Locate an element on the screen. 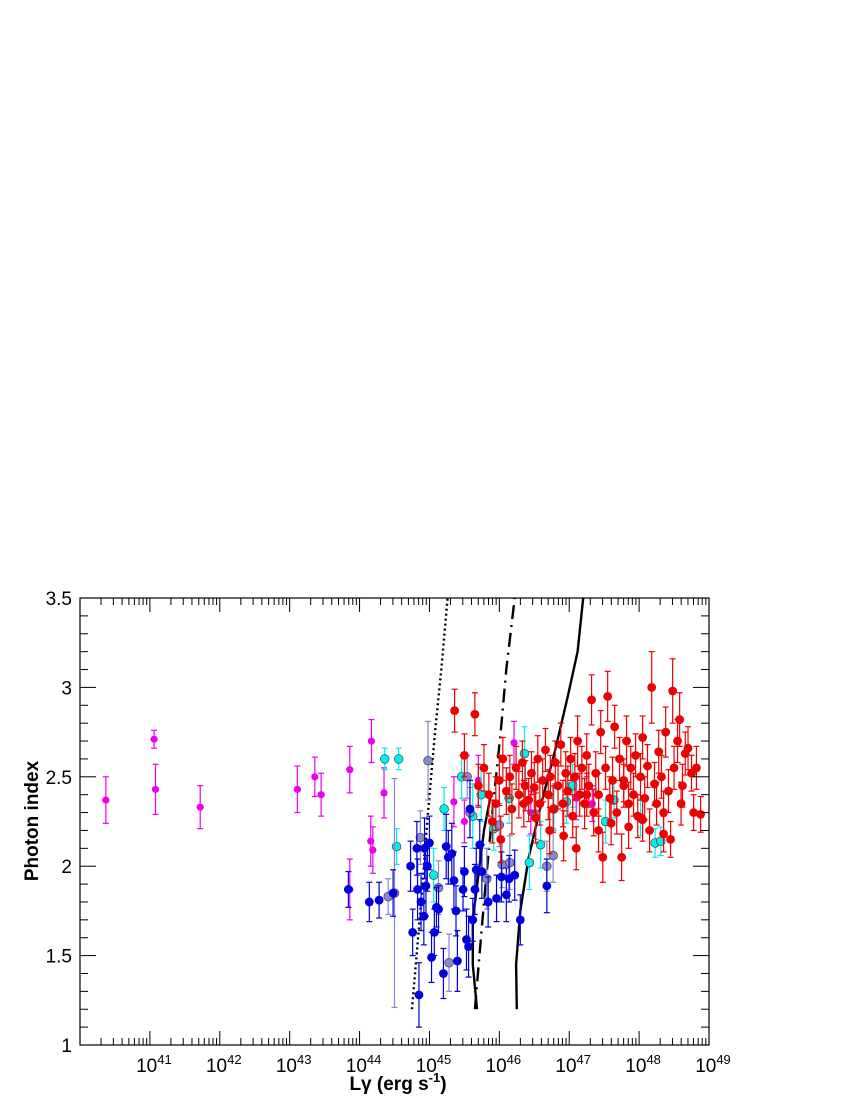  model-curve-solid is located at coordinates (482, 902).